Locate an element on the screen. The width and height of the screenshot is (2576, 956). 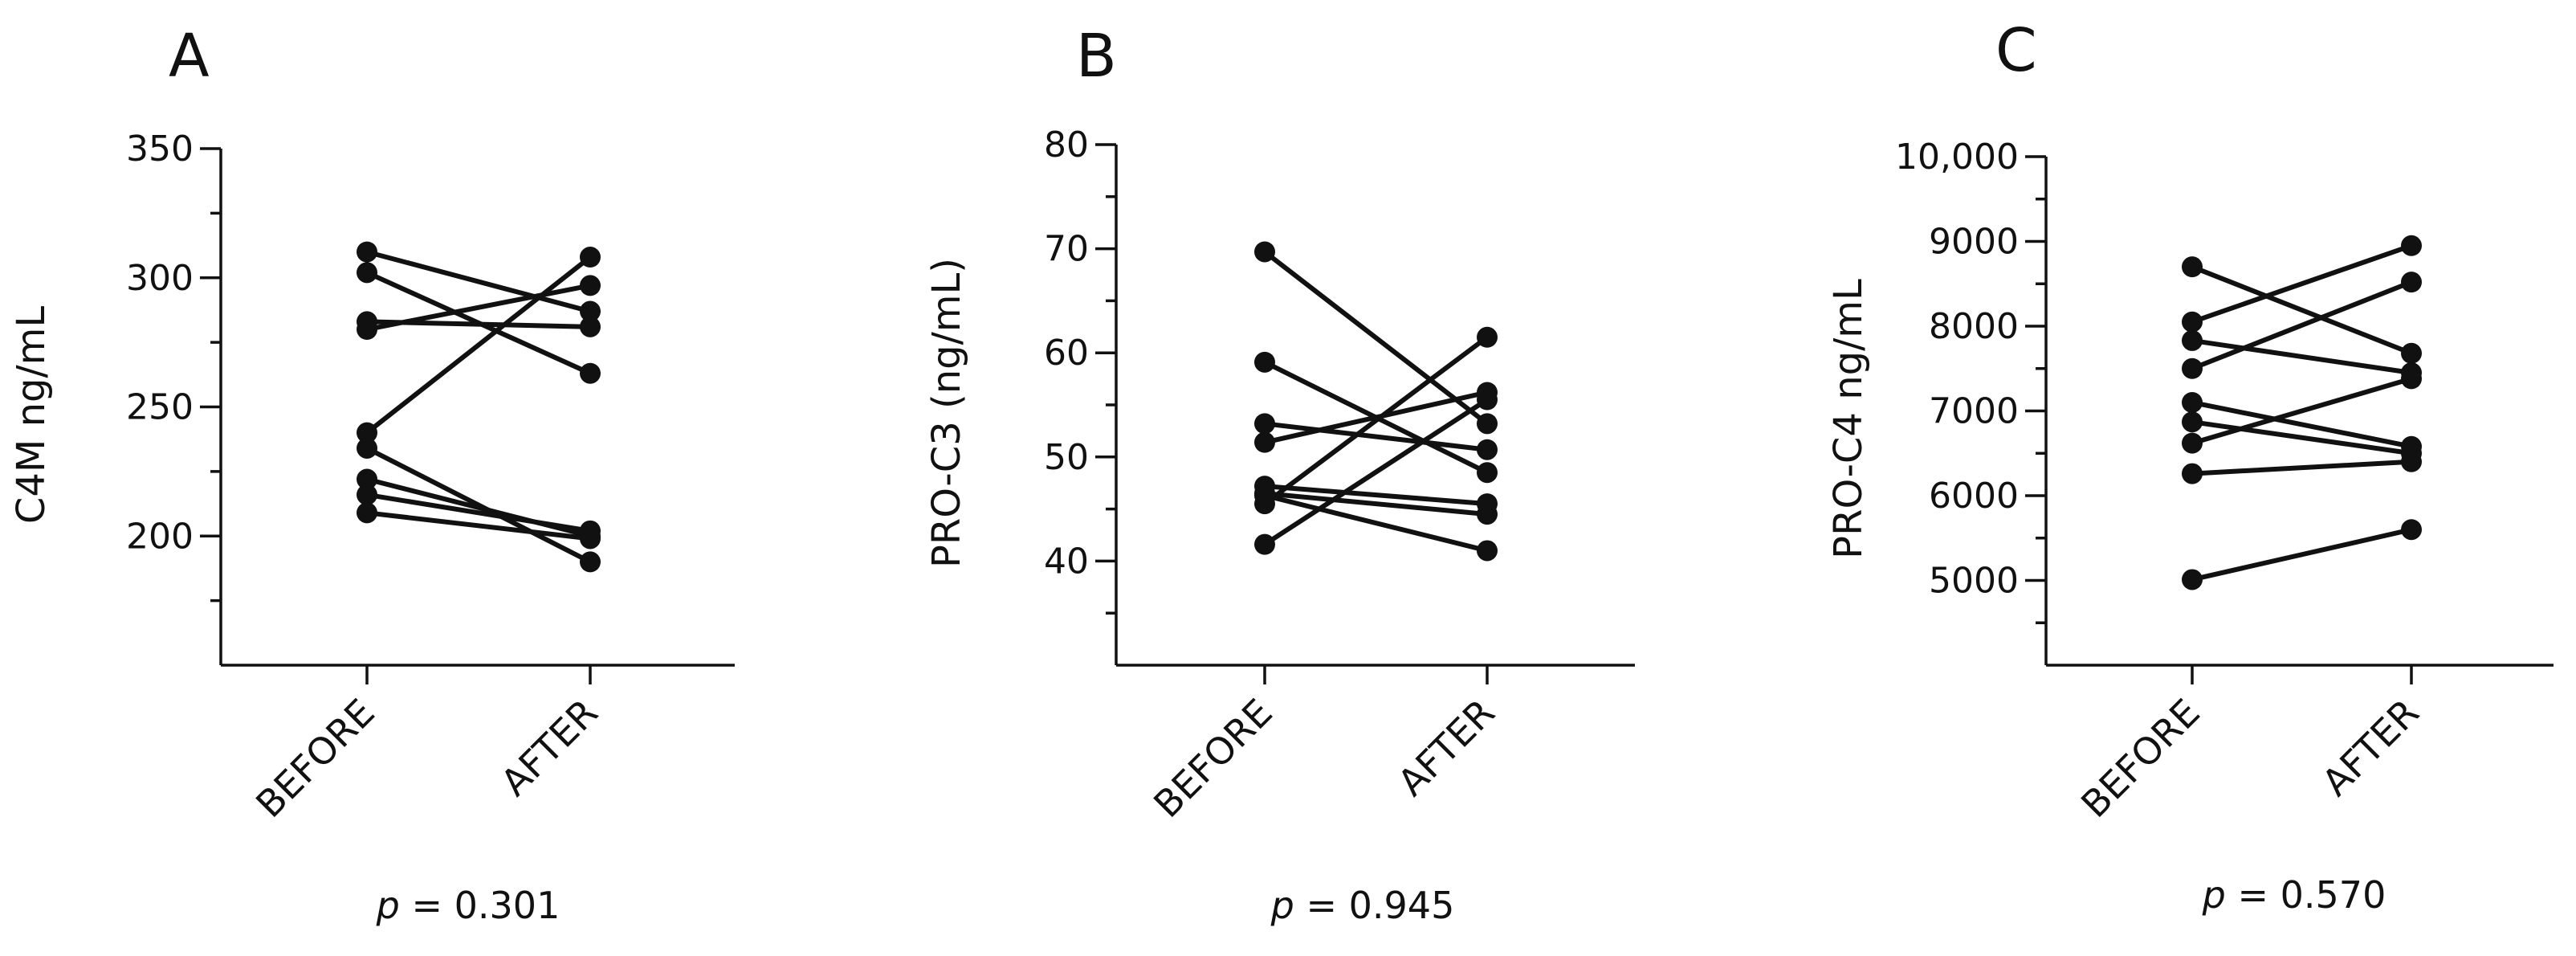
y-tick-label: 5000 is located at coordinates (1974, 581).